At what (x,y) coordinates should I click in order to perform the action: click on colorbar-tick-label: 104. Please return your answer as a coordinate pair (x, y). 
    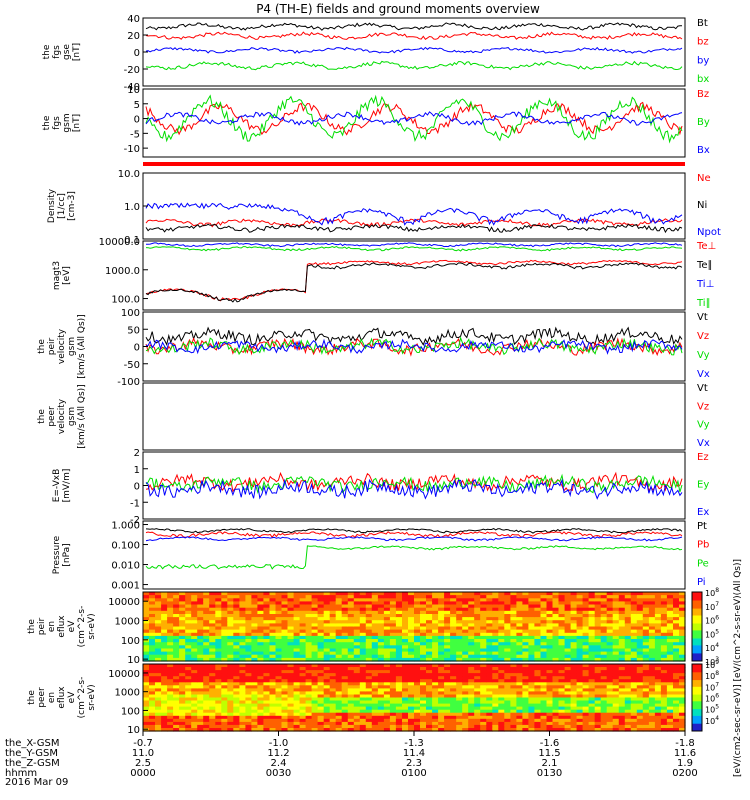
    Looking at the image, I should click on (712, 720).